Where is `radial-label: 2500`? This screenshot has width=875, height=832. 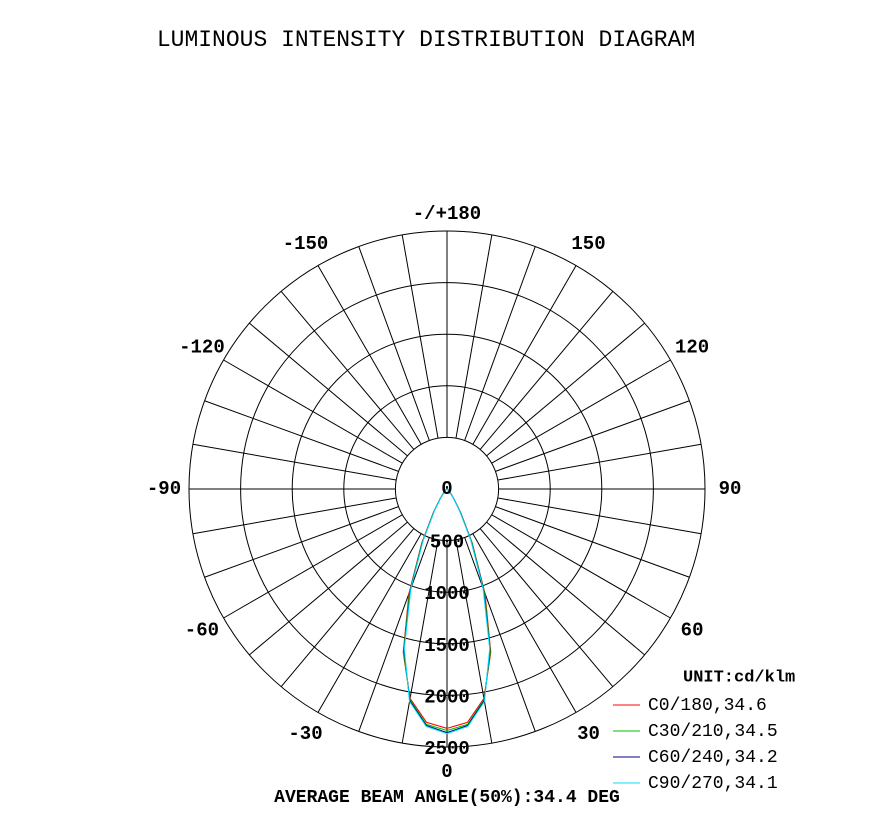 radial-label: 2500 is located at coordinates (447, 749).